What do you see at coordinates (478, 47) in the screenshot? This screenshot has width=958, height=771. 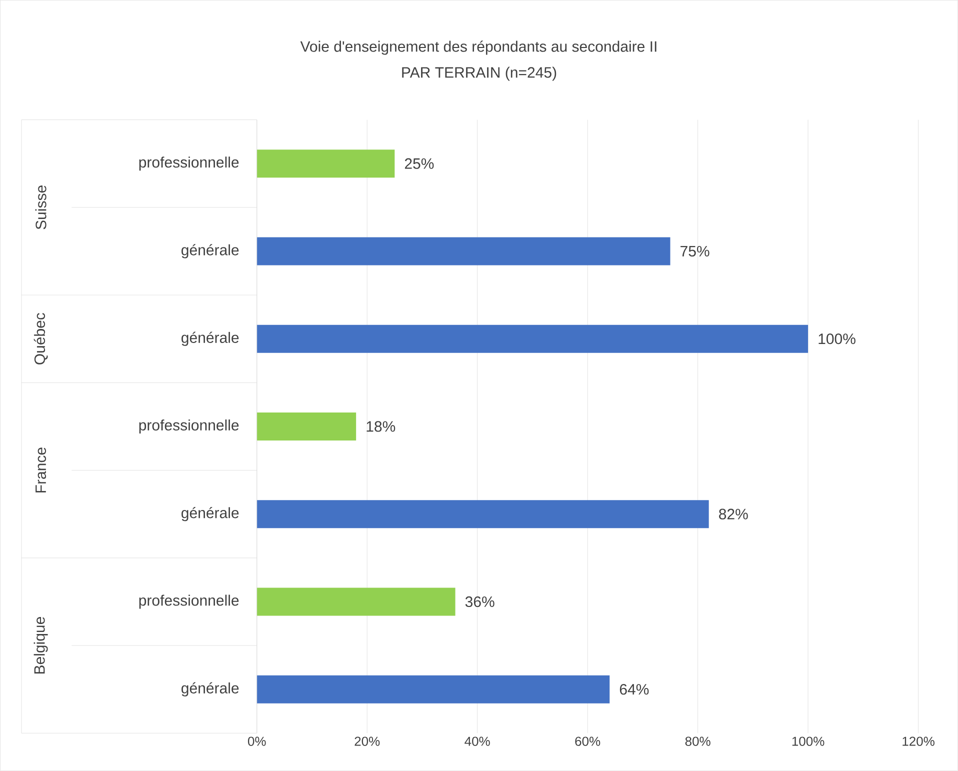 I see `chart-title: Voie d'enseignement des répondants au secondaire II` at bounding box center [478, 47].